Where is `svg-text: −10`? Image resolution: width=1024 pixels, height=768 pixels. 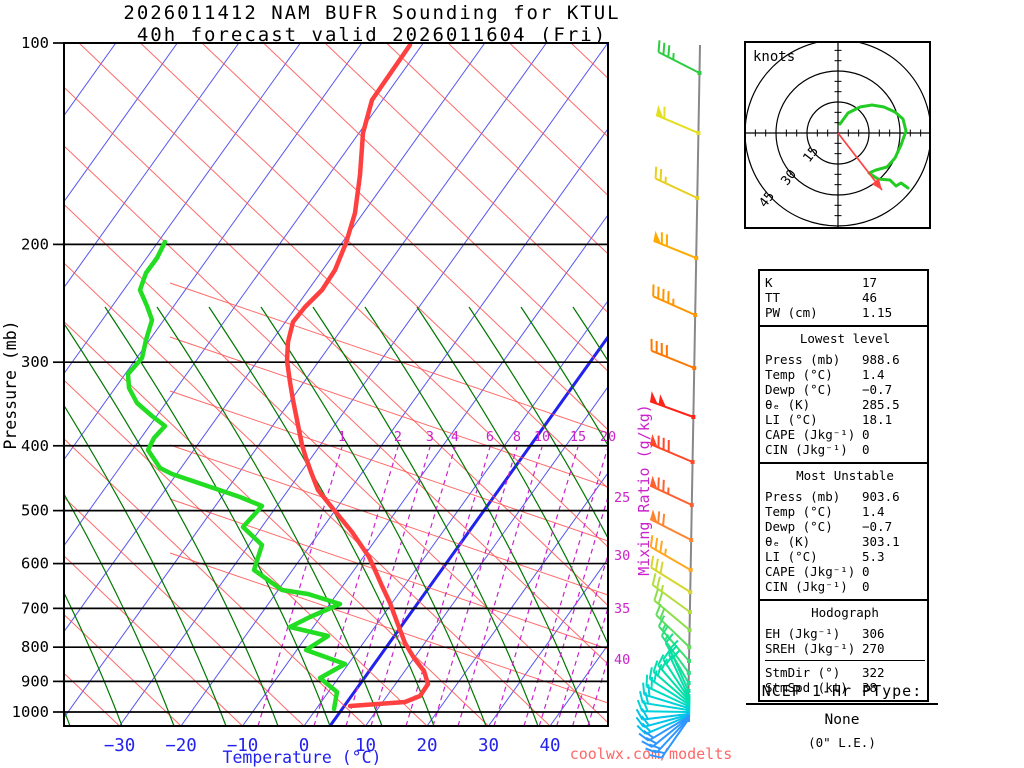 svg-text: −10 is located at coordinates (243, 746).